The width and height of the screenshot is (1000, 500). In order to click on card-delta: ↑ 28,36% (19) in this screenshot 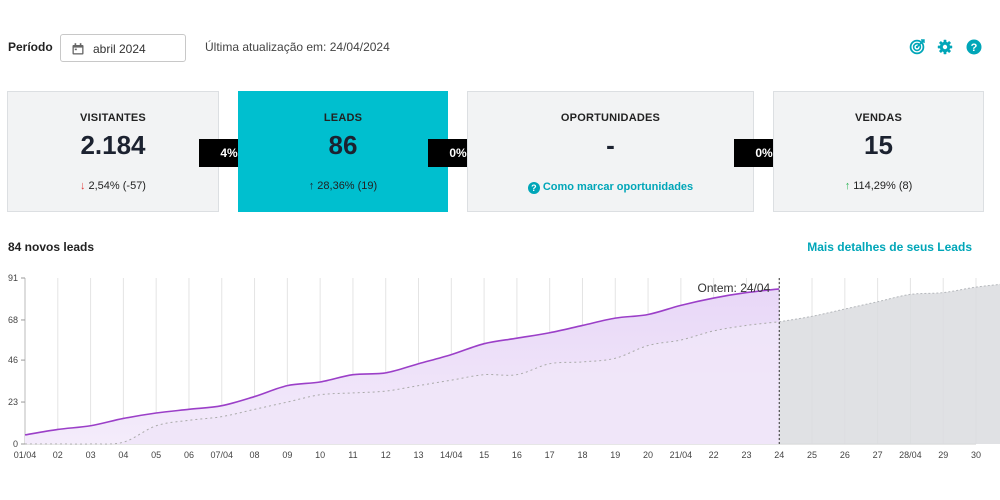, I will do `click(343, 186)`.